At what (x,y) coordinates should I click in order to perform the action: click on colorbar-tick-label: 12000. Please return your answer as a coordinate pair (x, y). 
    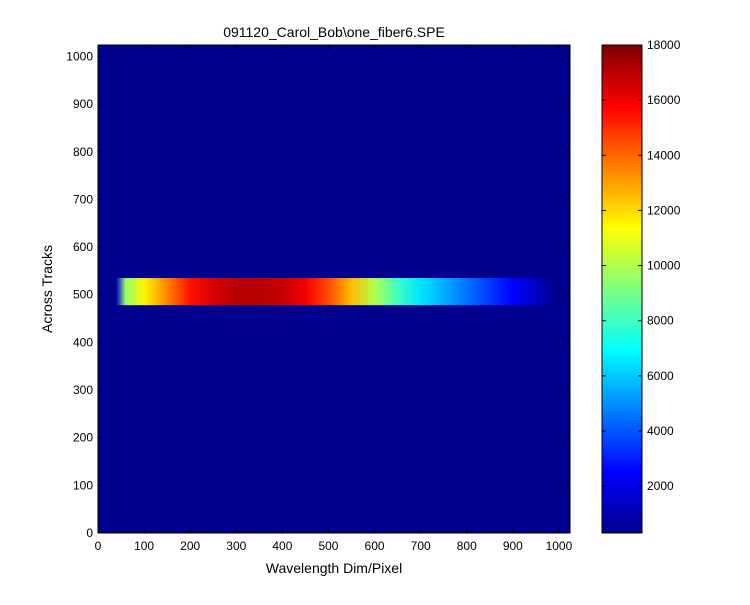
    Looking at the image, I should click on (664, 210).